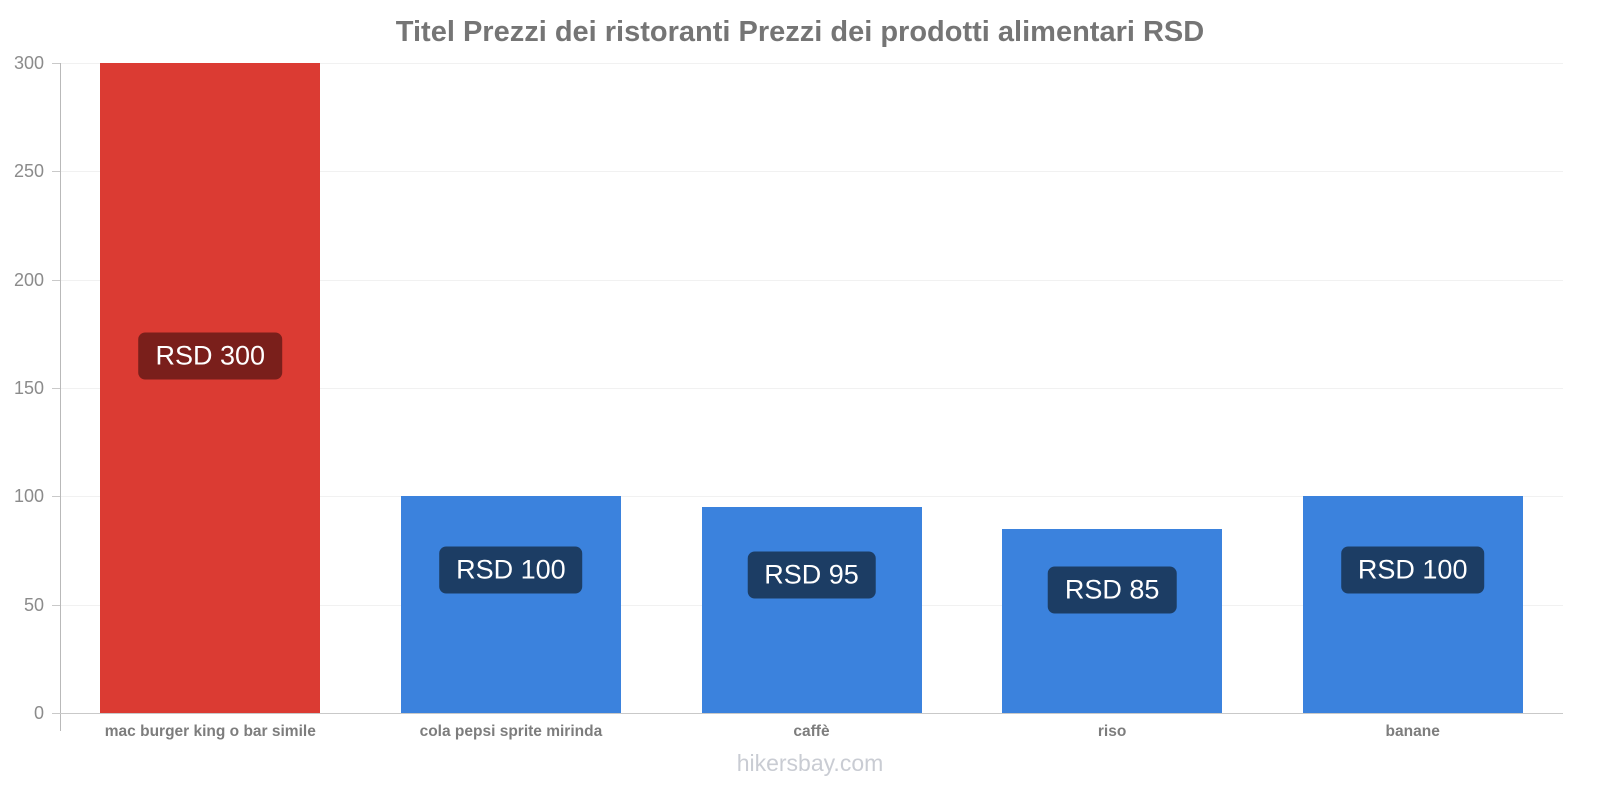  What do you see at coordinates (28, 496) in the screenshot?
I see `y-axis-tick-label: 100` at bounding box center [28, 496].